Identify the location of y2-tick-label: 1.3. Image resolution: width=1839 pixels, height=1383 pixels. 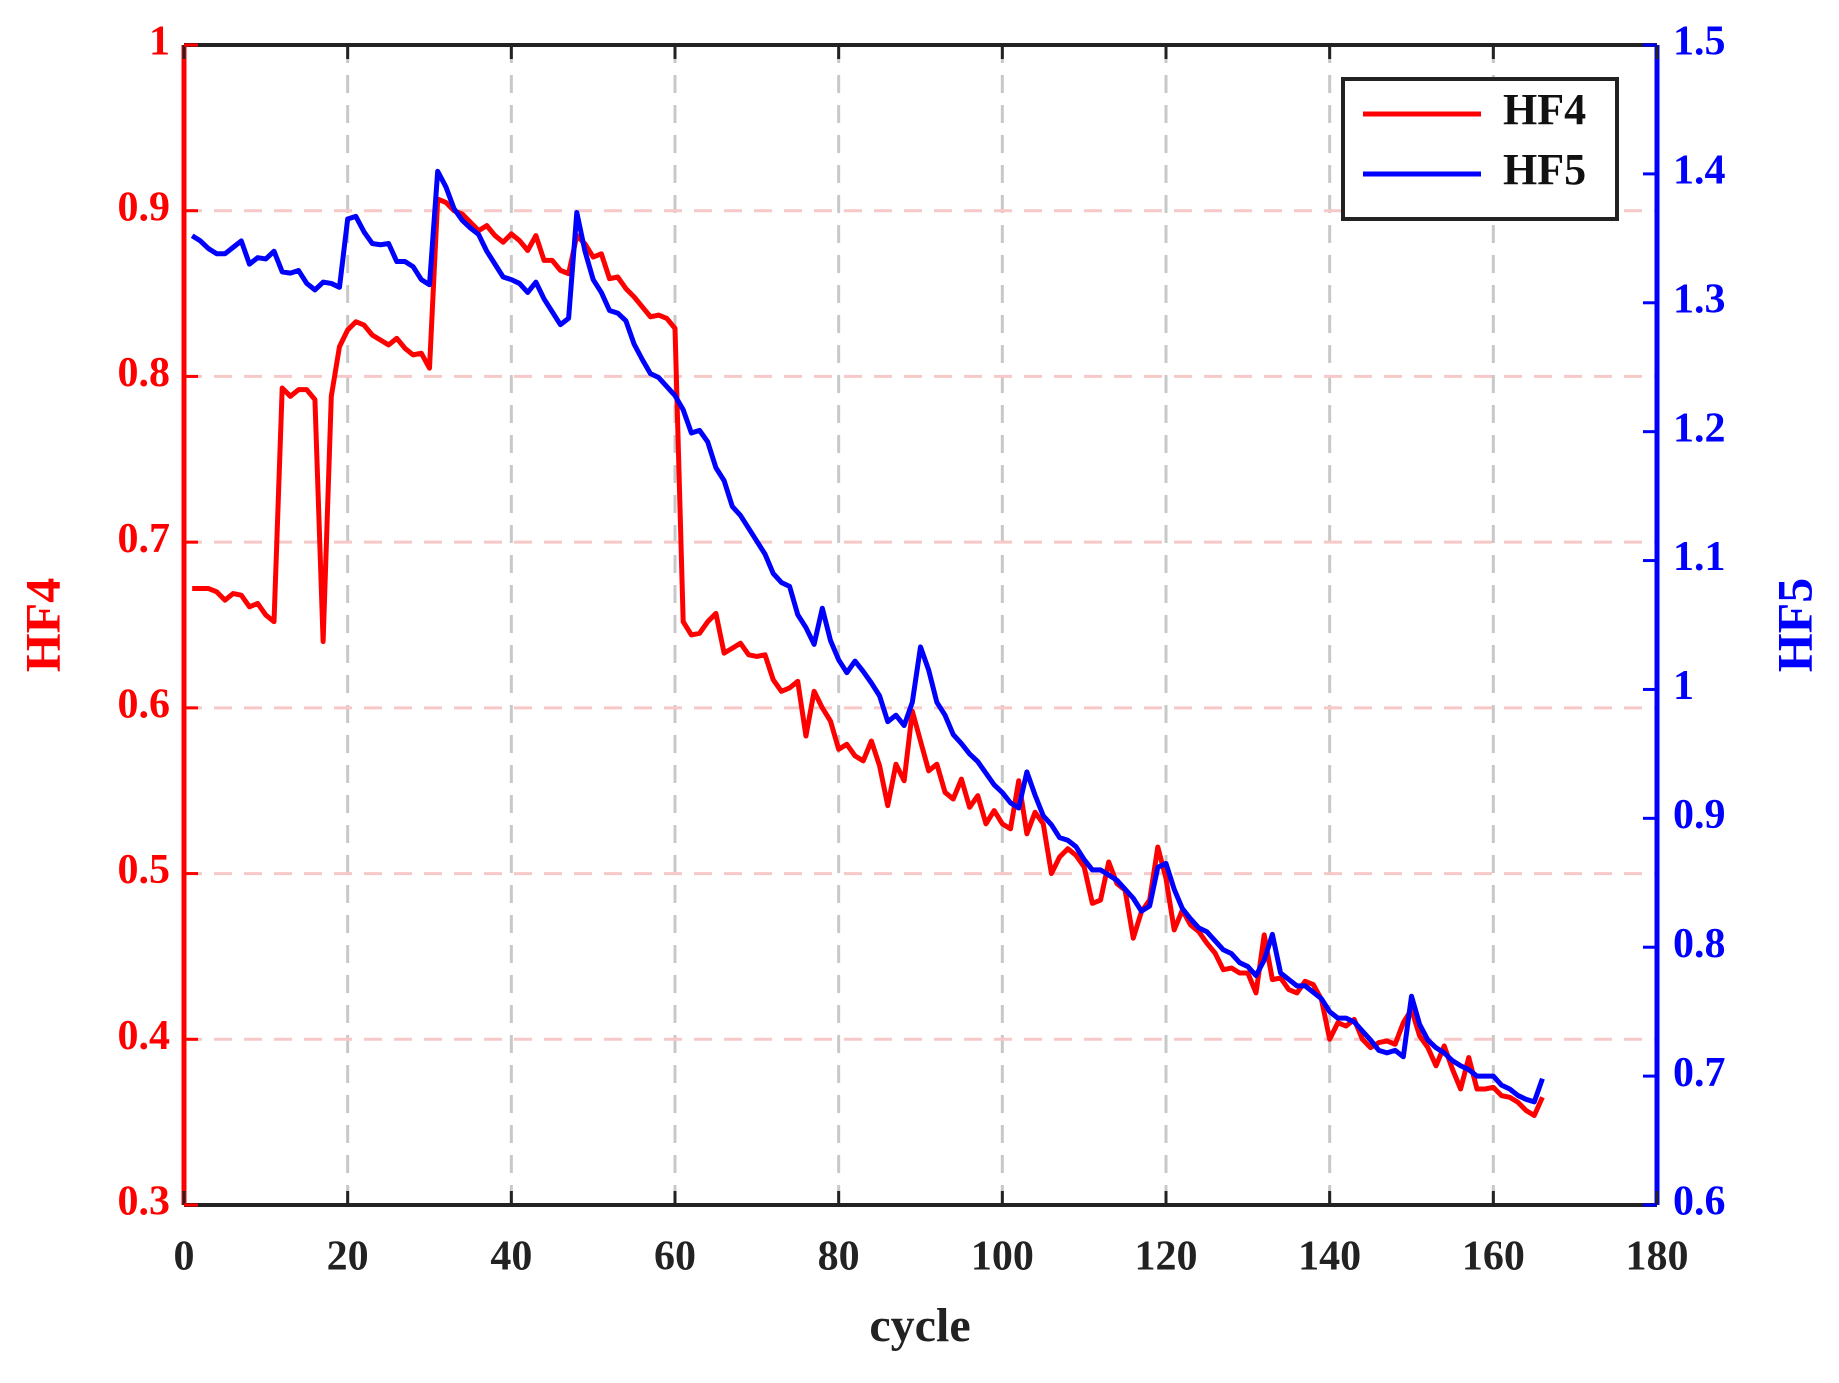
(1699, 299).